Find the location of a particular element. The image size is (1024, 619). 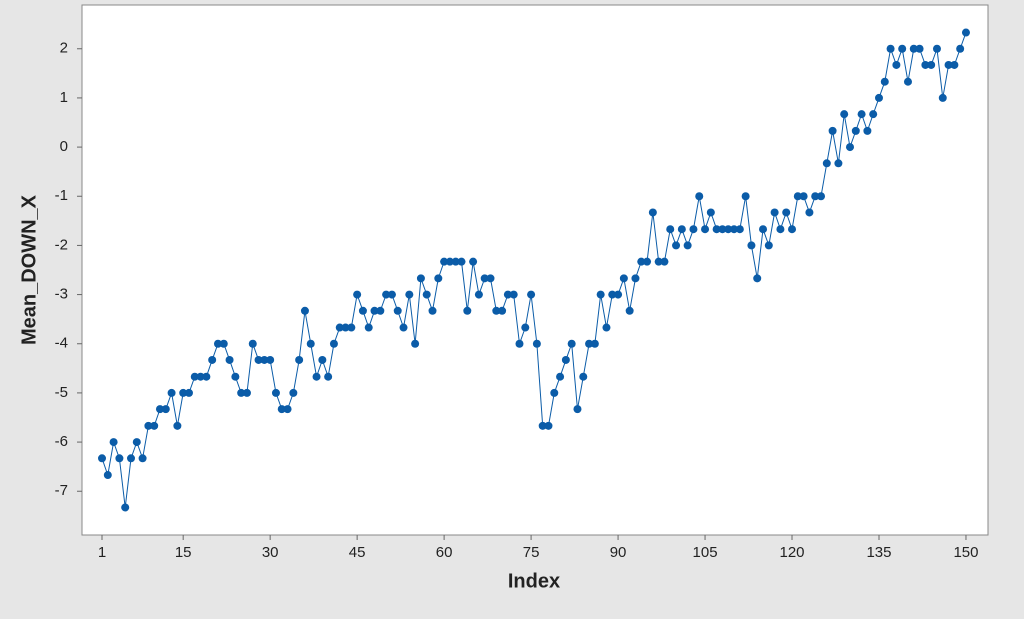

y-tick-label: -2 is located at coordinates (61, 244).